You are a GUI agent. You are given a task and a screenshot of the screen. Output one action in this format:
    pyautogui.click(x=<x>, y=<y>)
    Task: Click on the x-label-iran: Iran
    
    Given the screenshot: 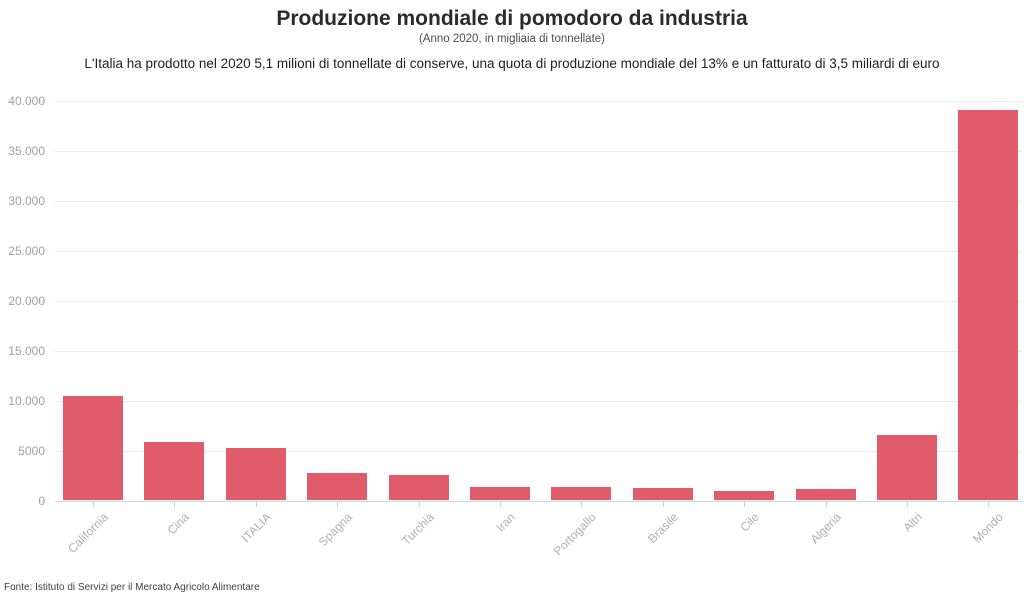 What is the action you would take?
    pyautogui.click(x=505, y=522)
    